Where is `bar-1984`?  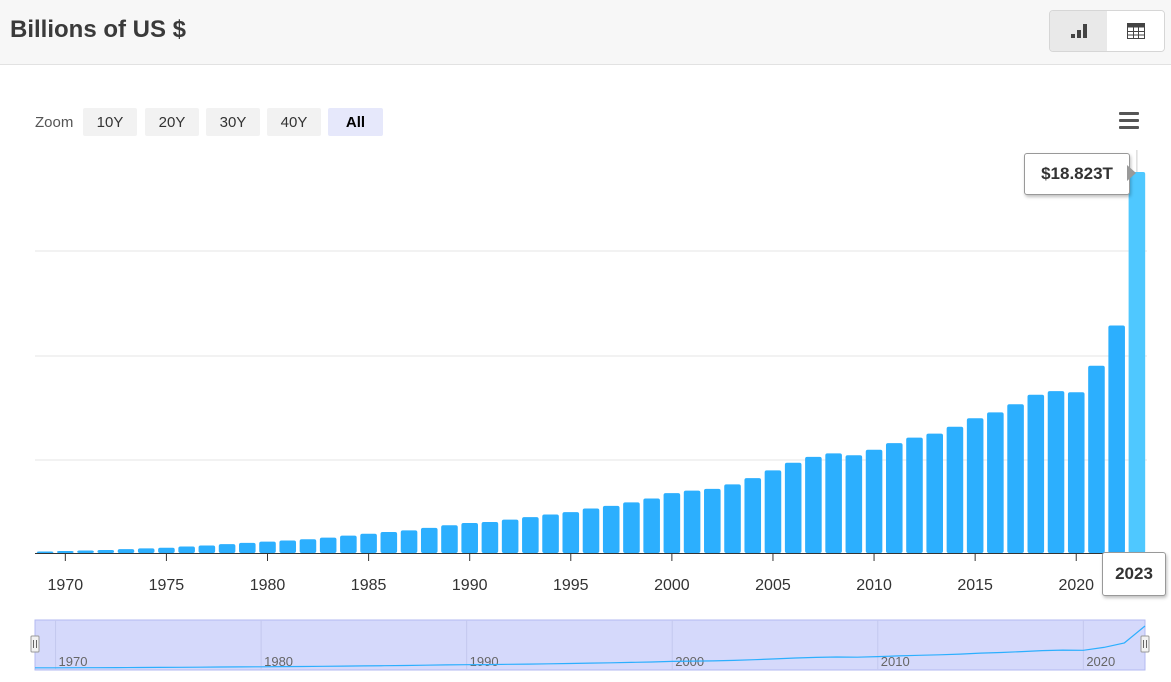 bar-1984 is located at coordinates (348, 544).